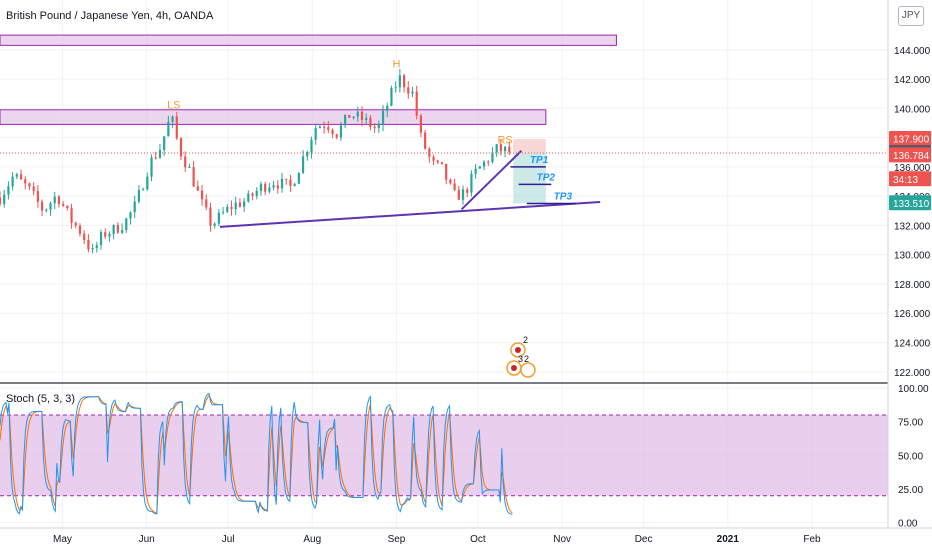 The height and width of the screenshot is (555, 932). I want to click on price-tick-label: 128.000, so click(912, 285).